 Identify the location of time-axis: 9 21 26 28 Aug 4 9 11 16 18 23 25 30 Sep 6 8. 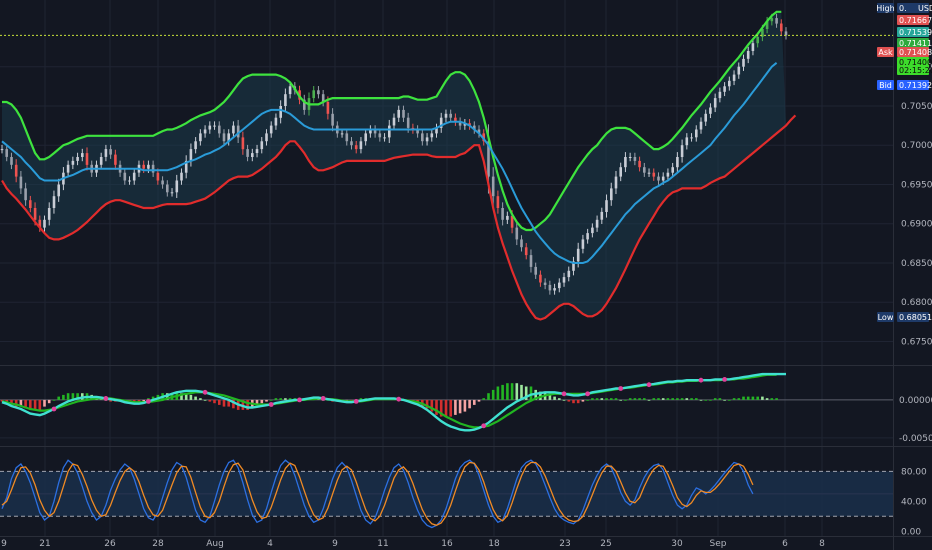
(413, 544).